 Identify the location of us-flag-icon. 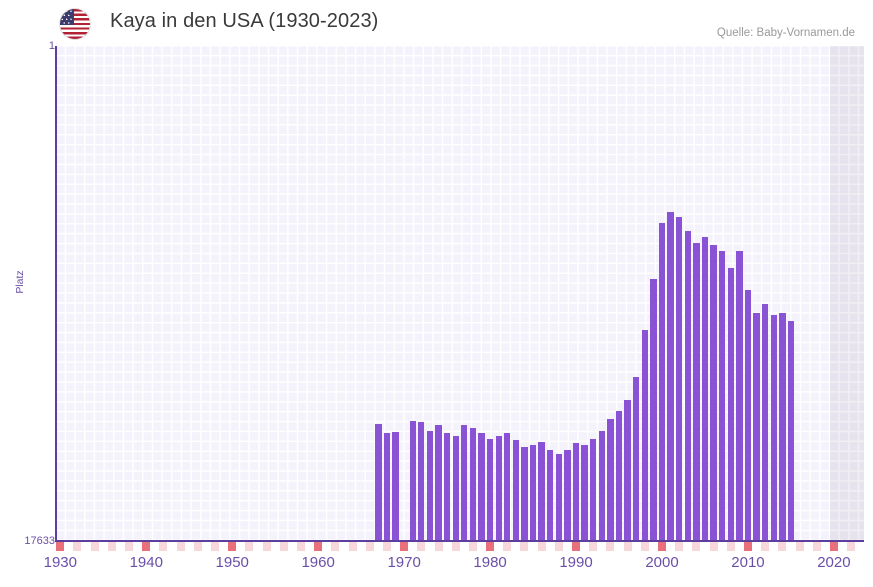
(75, 24).